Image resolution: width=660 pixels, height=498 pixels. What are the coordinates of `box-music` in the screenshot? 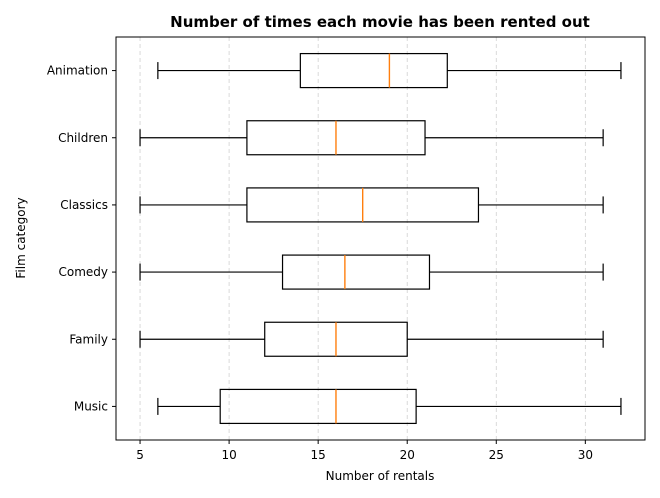 It's located at (389, 406).